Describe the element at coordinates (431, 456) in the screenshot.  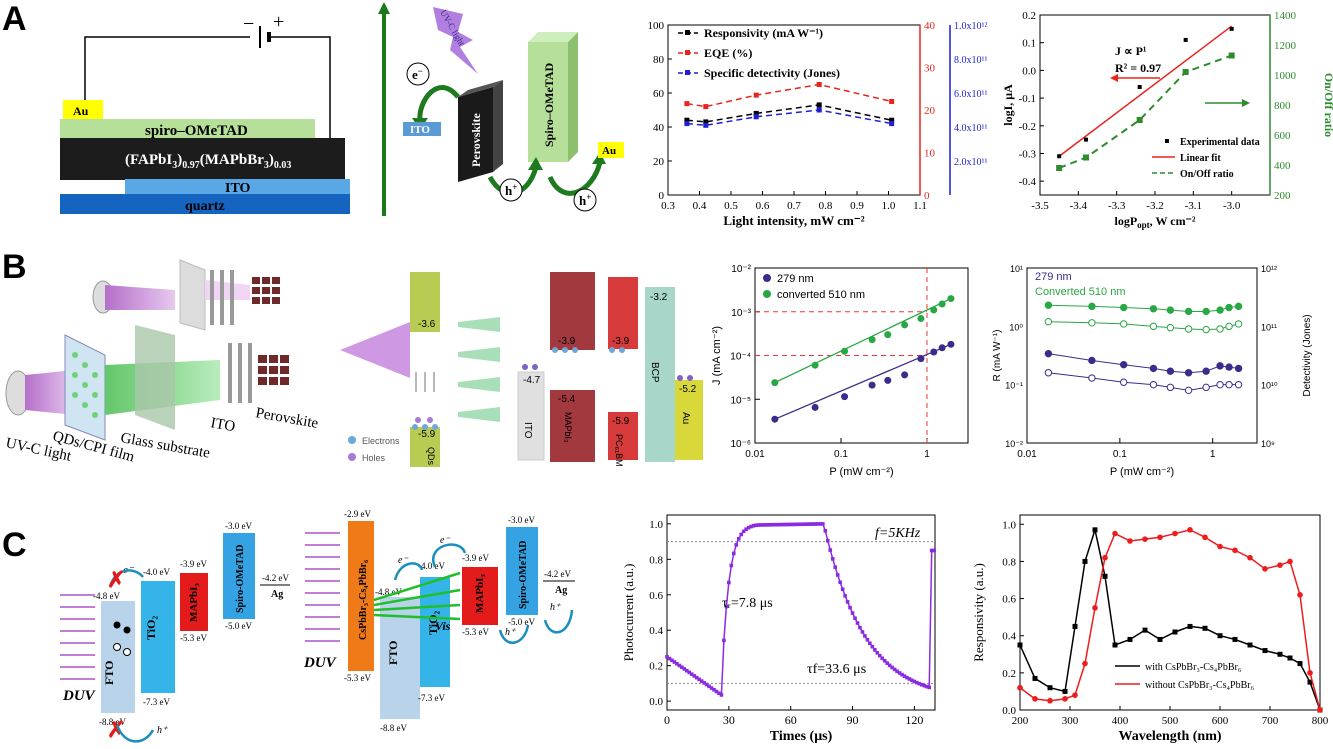
I see `svg-text: QDs` at that location.